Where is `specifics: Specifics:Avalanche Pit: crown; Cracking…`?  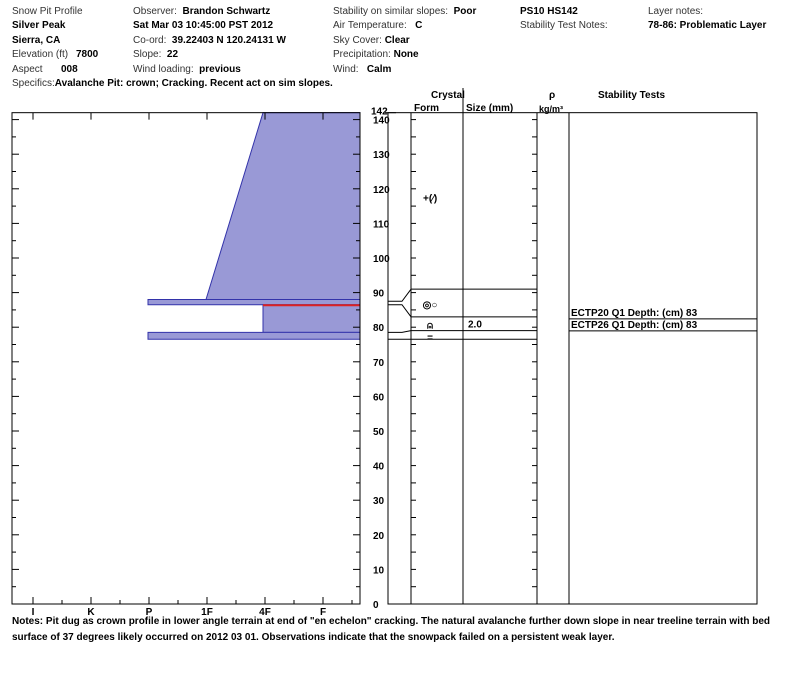
specifics: Specifics:Avalanche Pit: crown; Cracking… is located at coordinates (172, 84).